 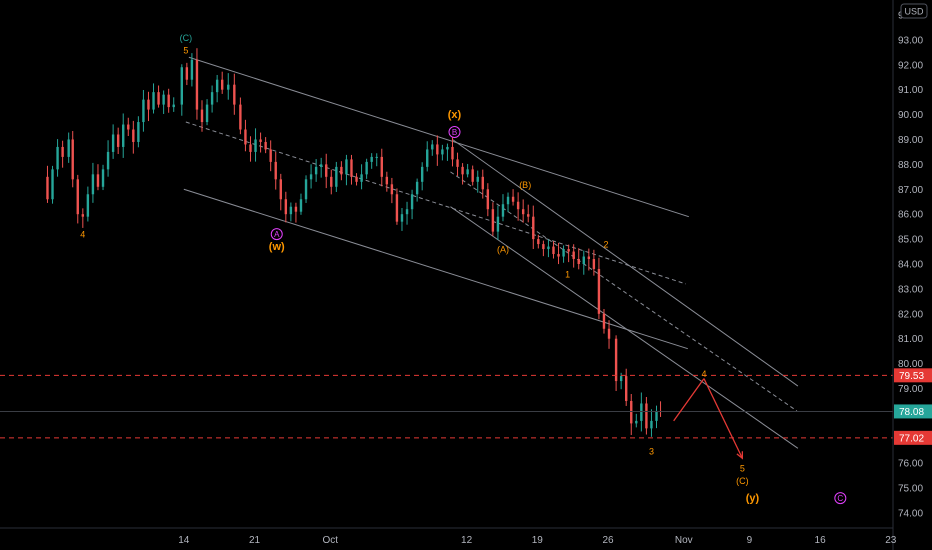 I want to click on x-tick-label: Oct, so click(x=330, y=540).